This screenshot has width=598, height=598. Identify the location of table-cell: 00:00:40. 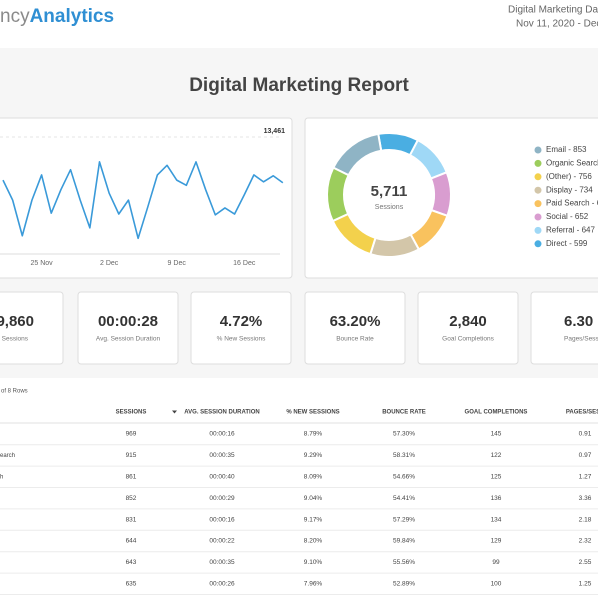
(222, 477).